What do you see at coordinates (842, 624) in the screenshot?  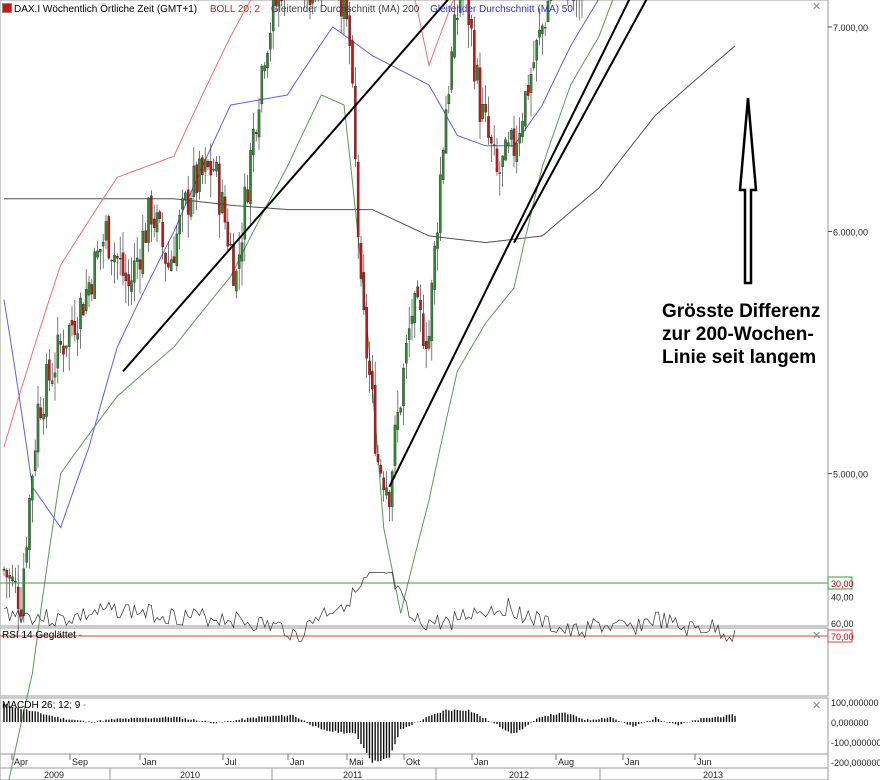 I see `rsi-tick-label: 60,00` at bounding box center [842, 624].